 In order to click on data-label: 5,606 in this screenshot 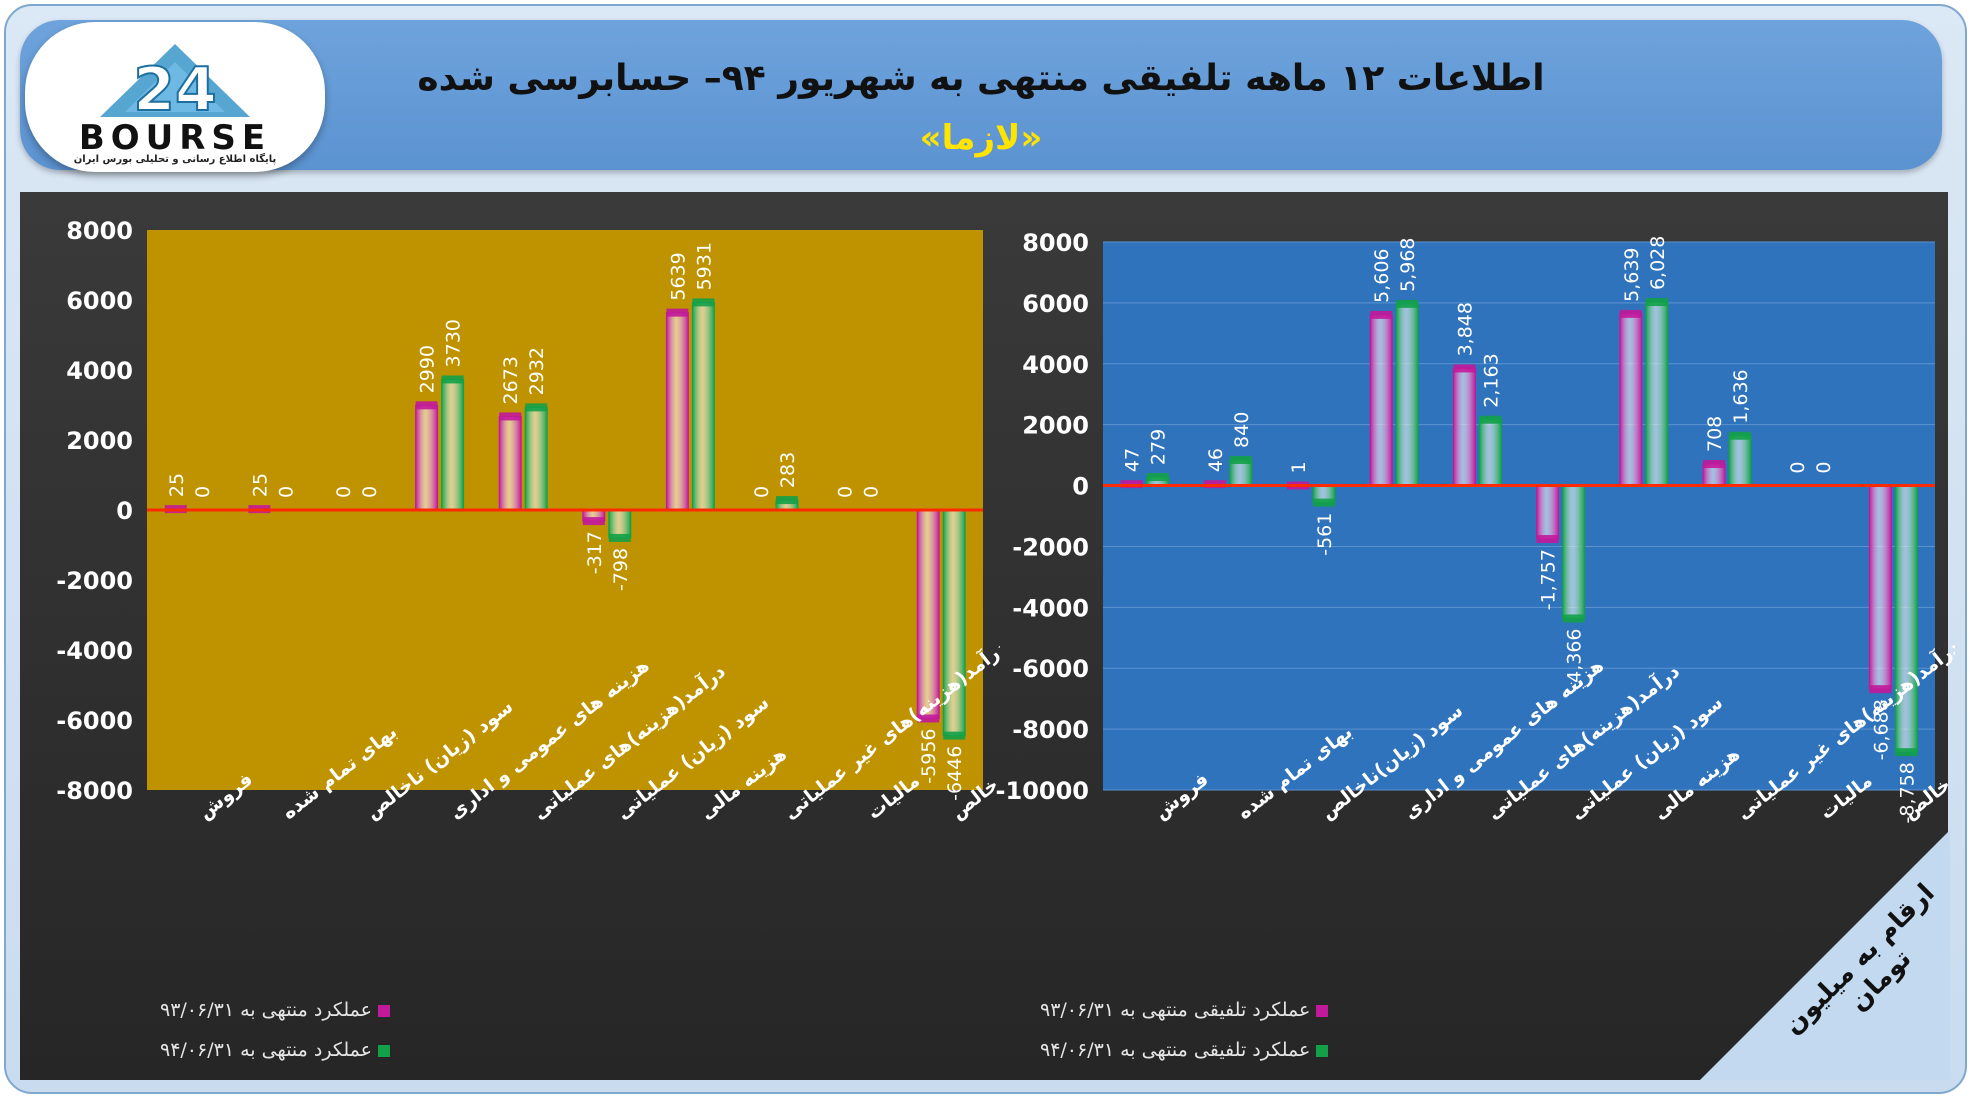, I will do `click(1382, 275)`.